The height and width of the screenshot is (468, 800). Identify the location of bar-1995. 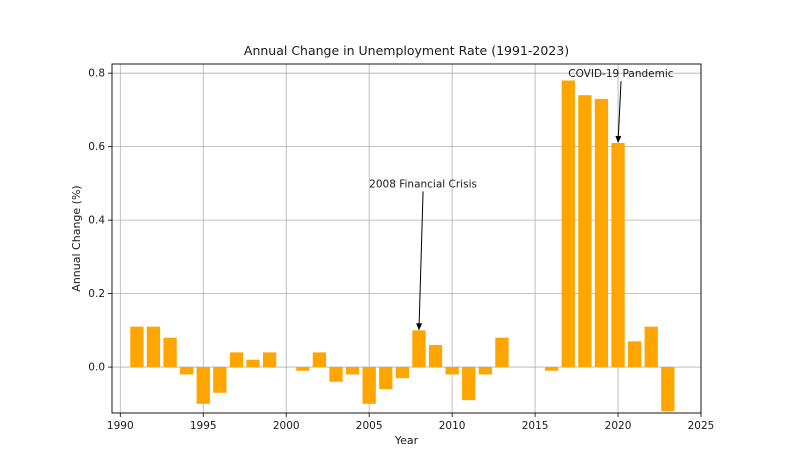
(203, 385).